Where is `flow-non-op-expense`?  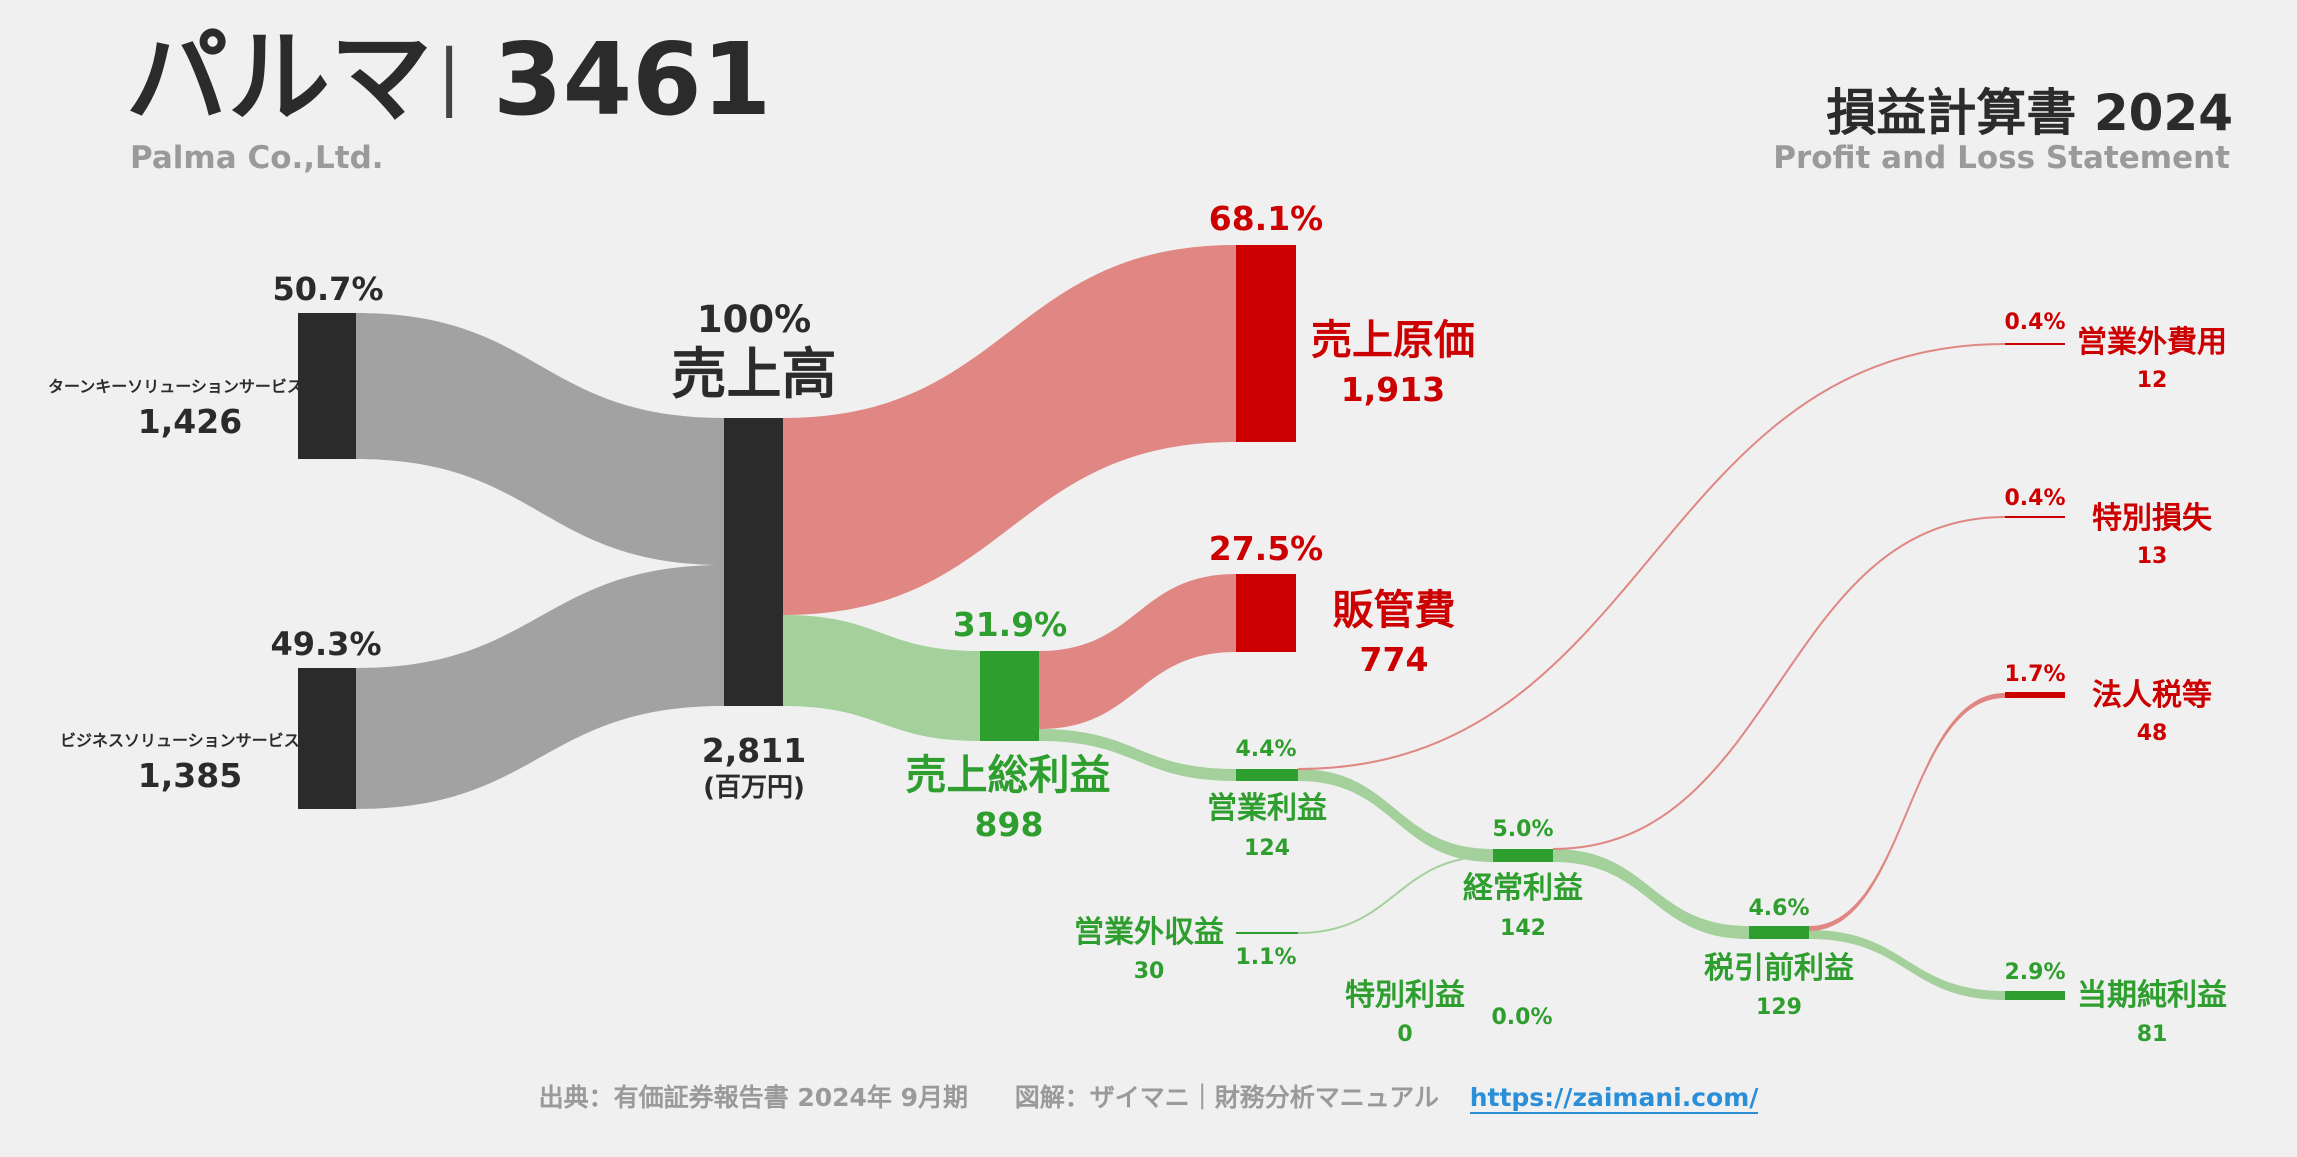 flow-non-op-expense is located at coordinates (1651, 556).